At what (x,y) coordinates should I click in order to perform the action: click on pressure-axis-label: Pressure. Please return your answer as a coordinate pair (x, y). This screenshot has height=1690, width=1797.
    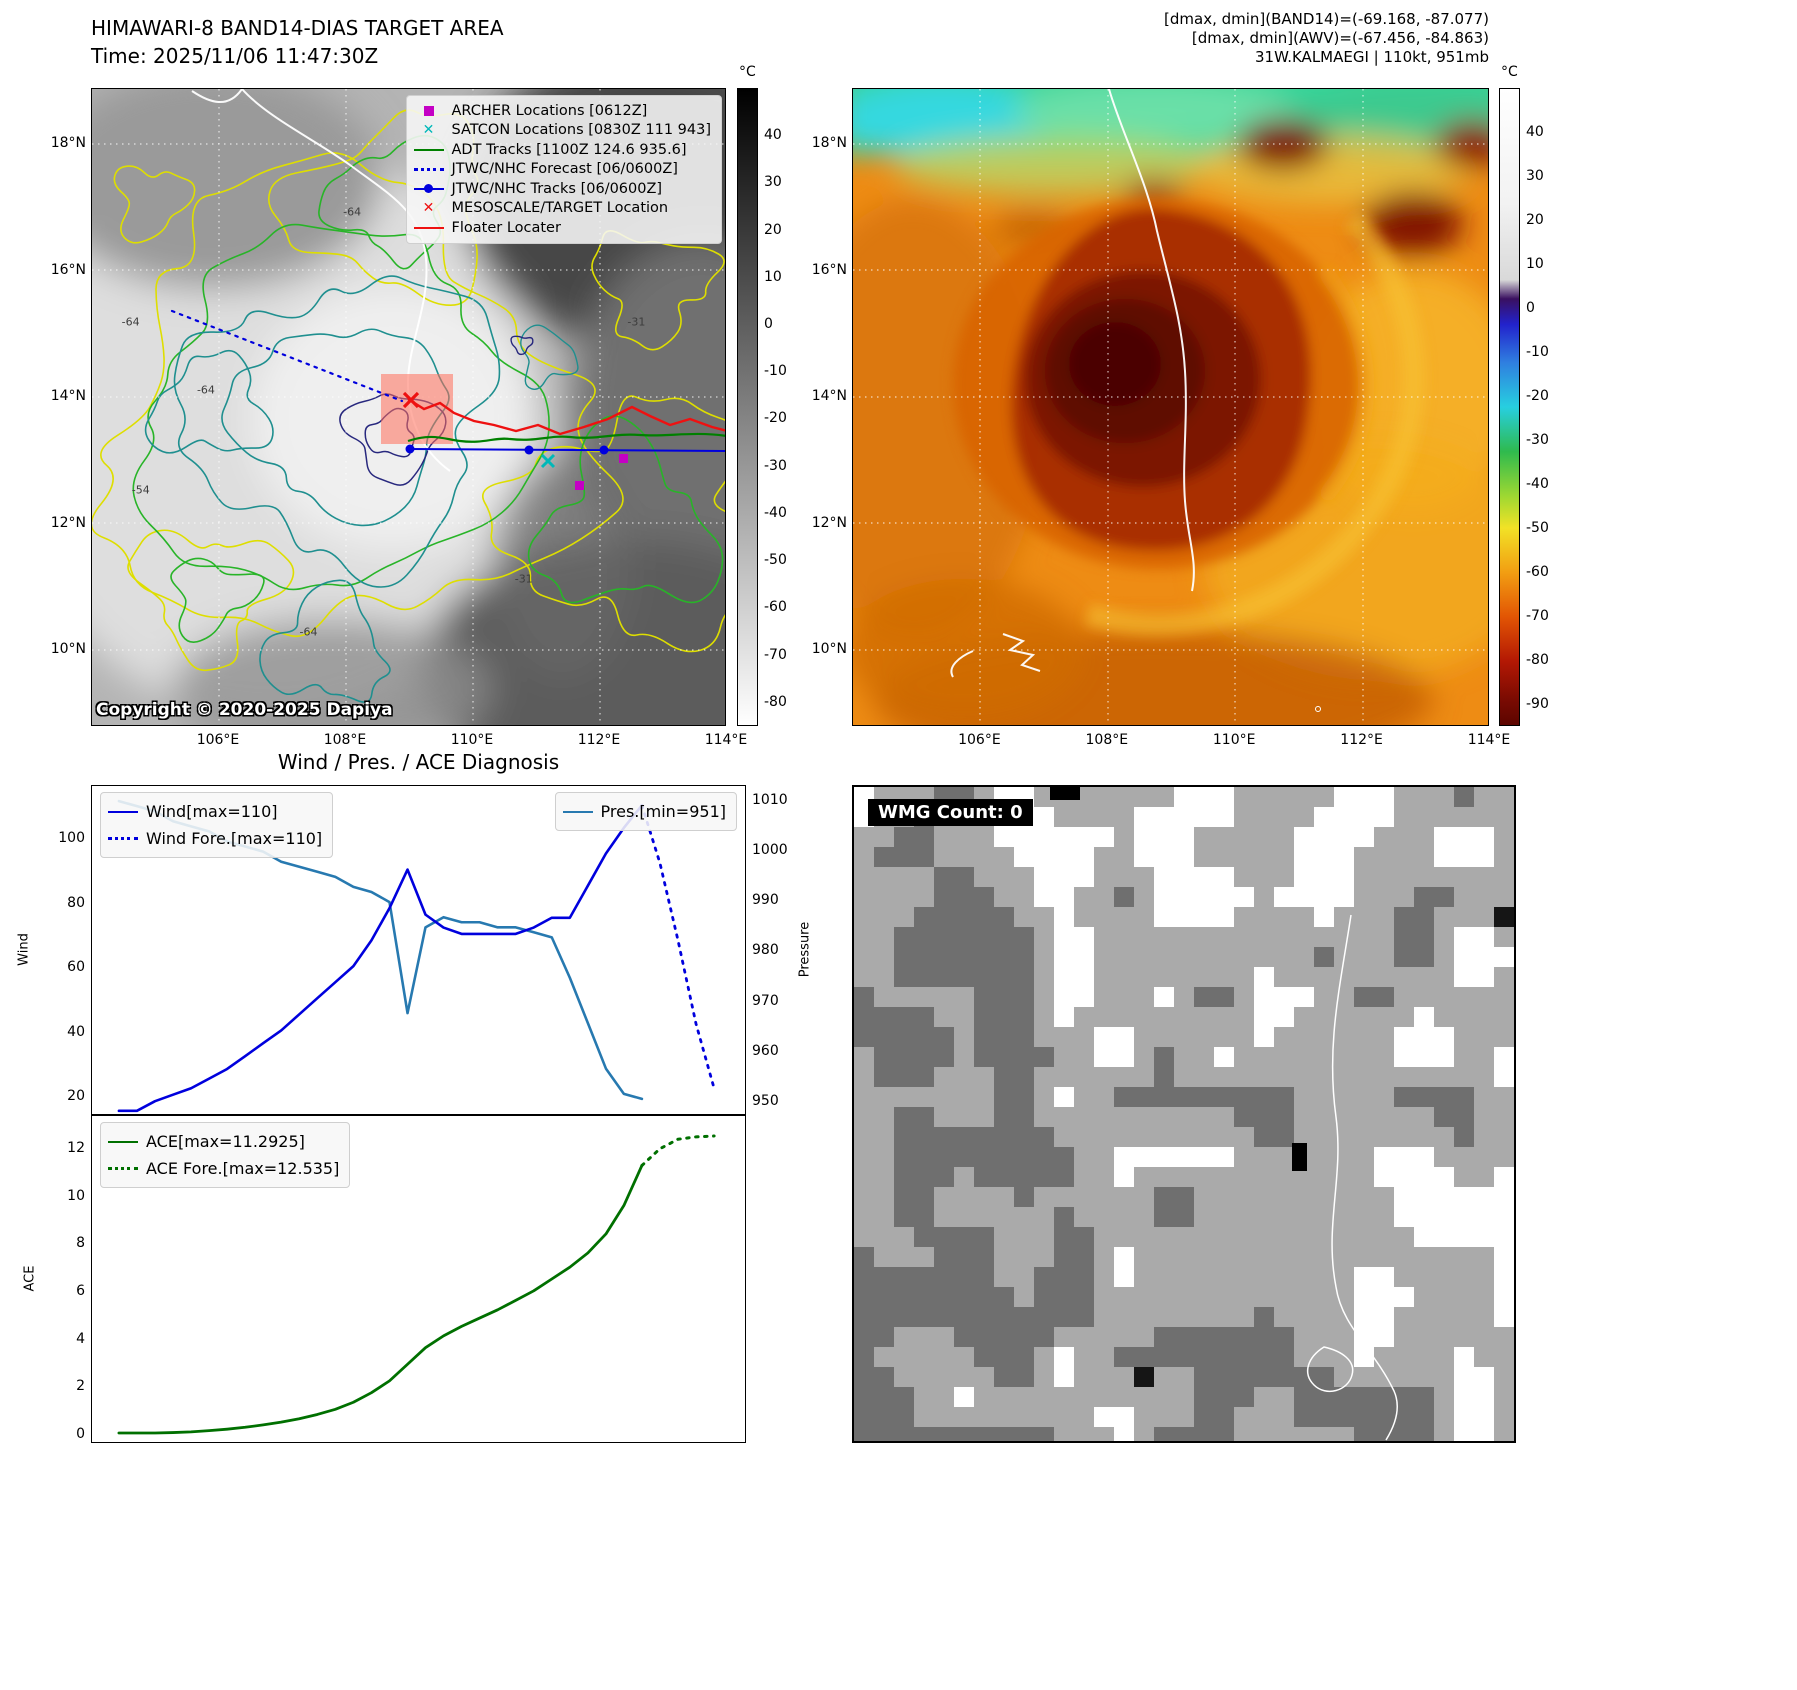
    Looking at the image, I should click on (805, 949).